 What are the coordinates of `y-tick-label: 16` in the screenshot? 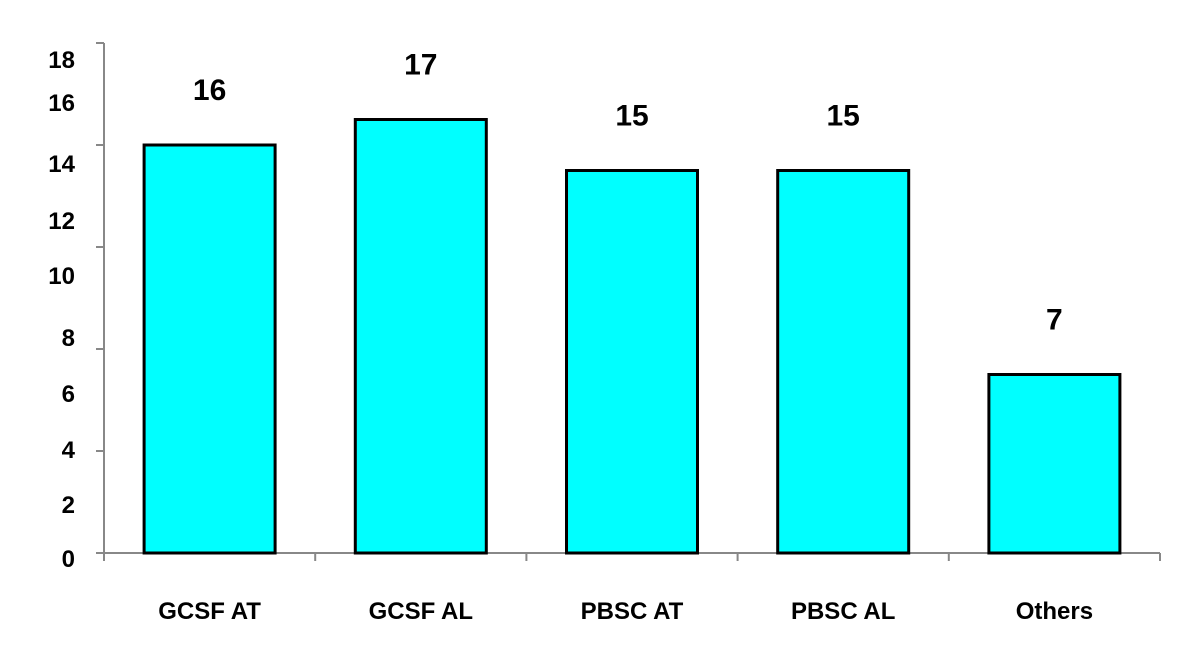 It's located at (61, 103).